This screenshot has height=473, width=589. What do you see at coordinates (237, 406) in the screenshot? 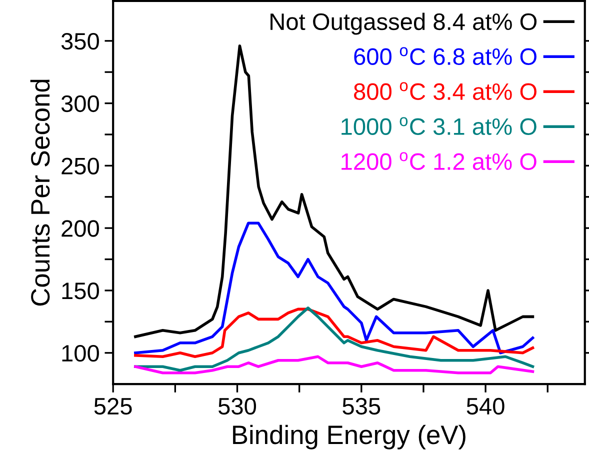
I see `x-tick-label: 530` at bounding box center [237, 406].